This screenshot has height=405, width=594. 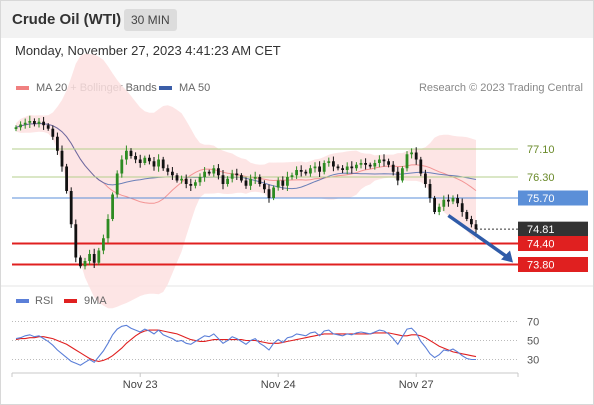 What do you see at coordinates (67, 19) in the screenshot?
I see `instrument-title: Crude Oil (WTI)` at bounding box center [67, 19].